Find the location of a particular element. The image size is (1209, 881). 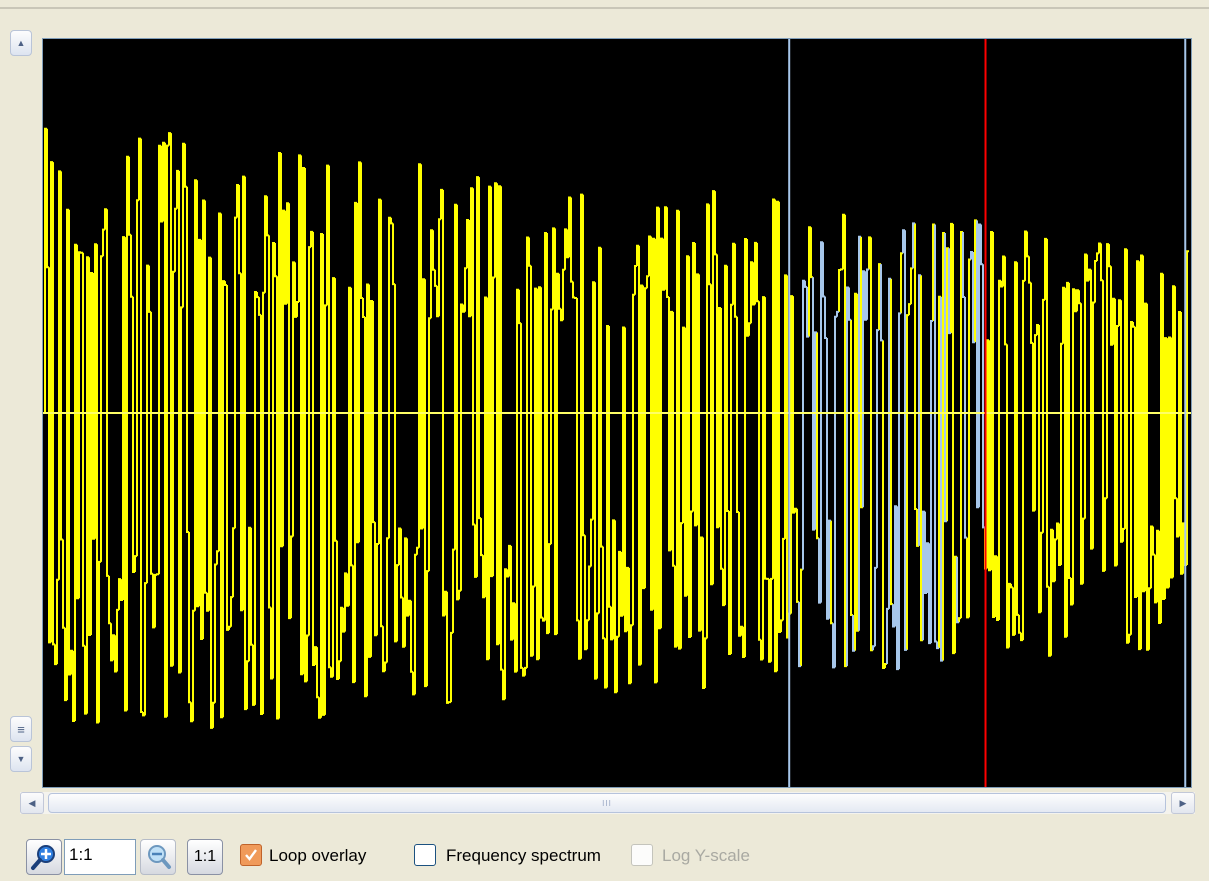

right-arrow-icon: ▶ is located at coordinates (1183, 802).